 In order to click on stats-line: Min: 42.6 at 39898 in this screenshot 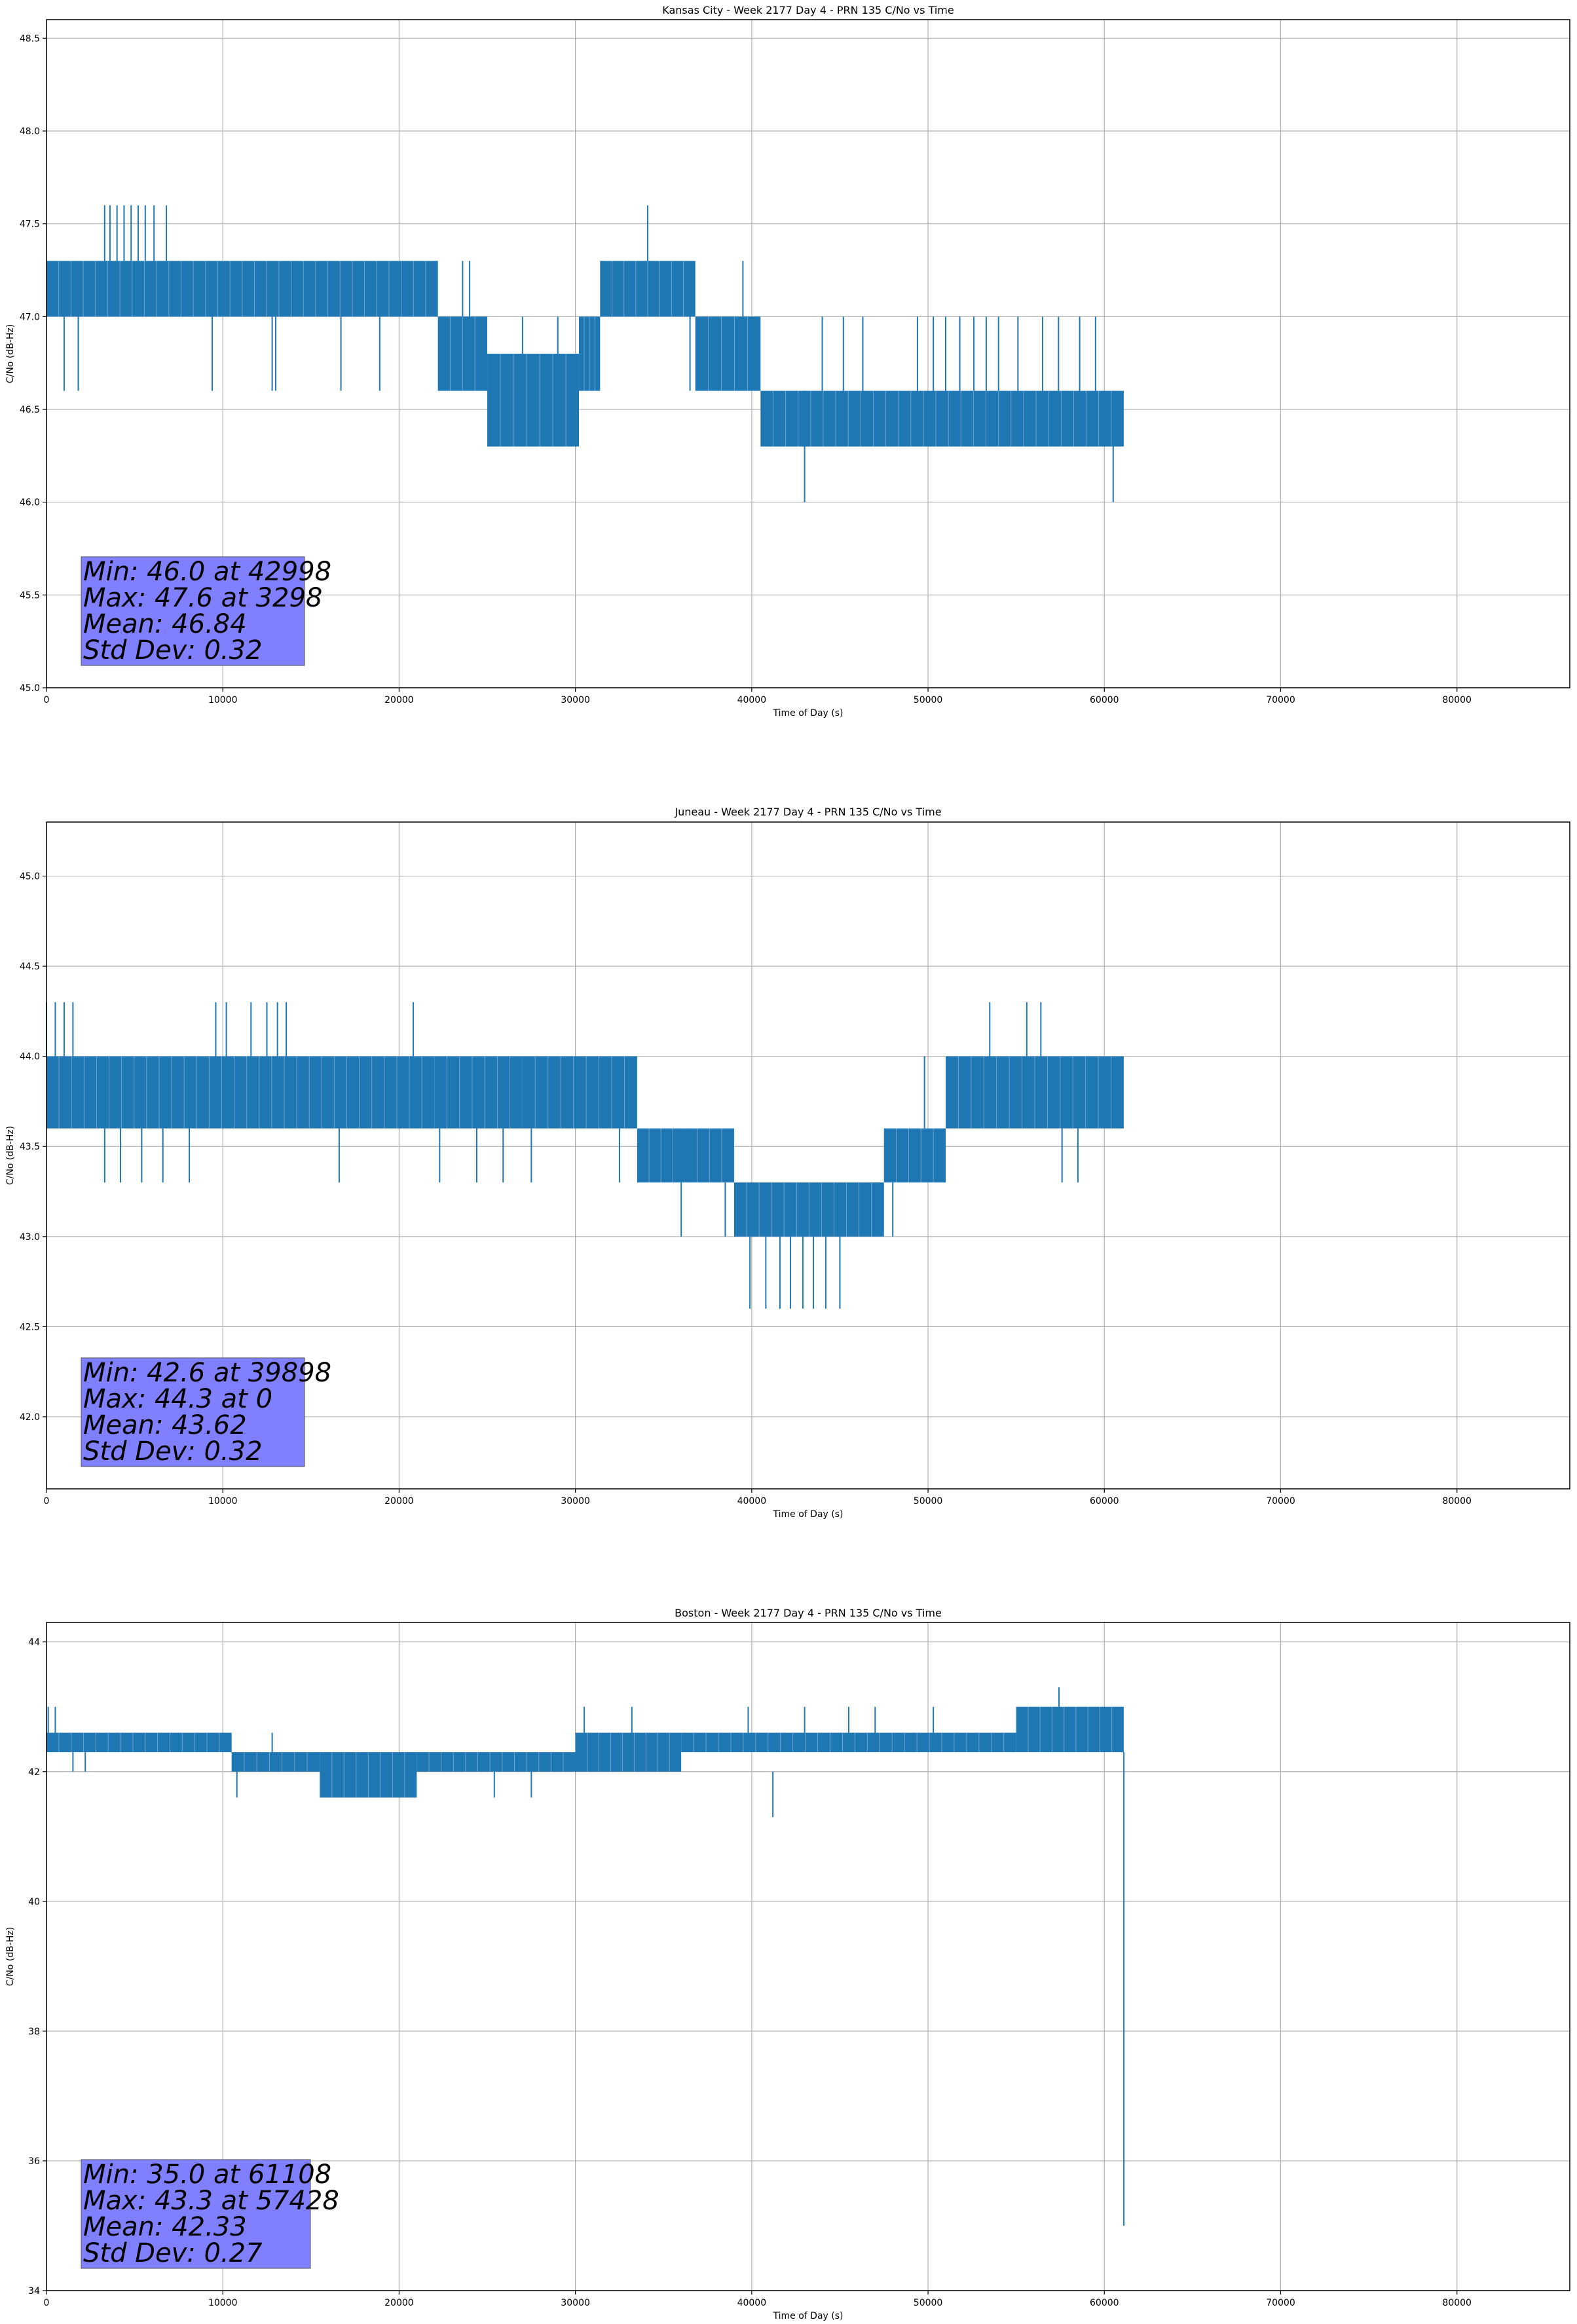, I will do `click(207, 1373)`.